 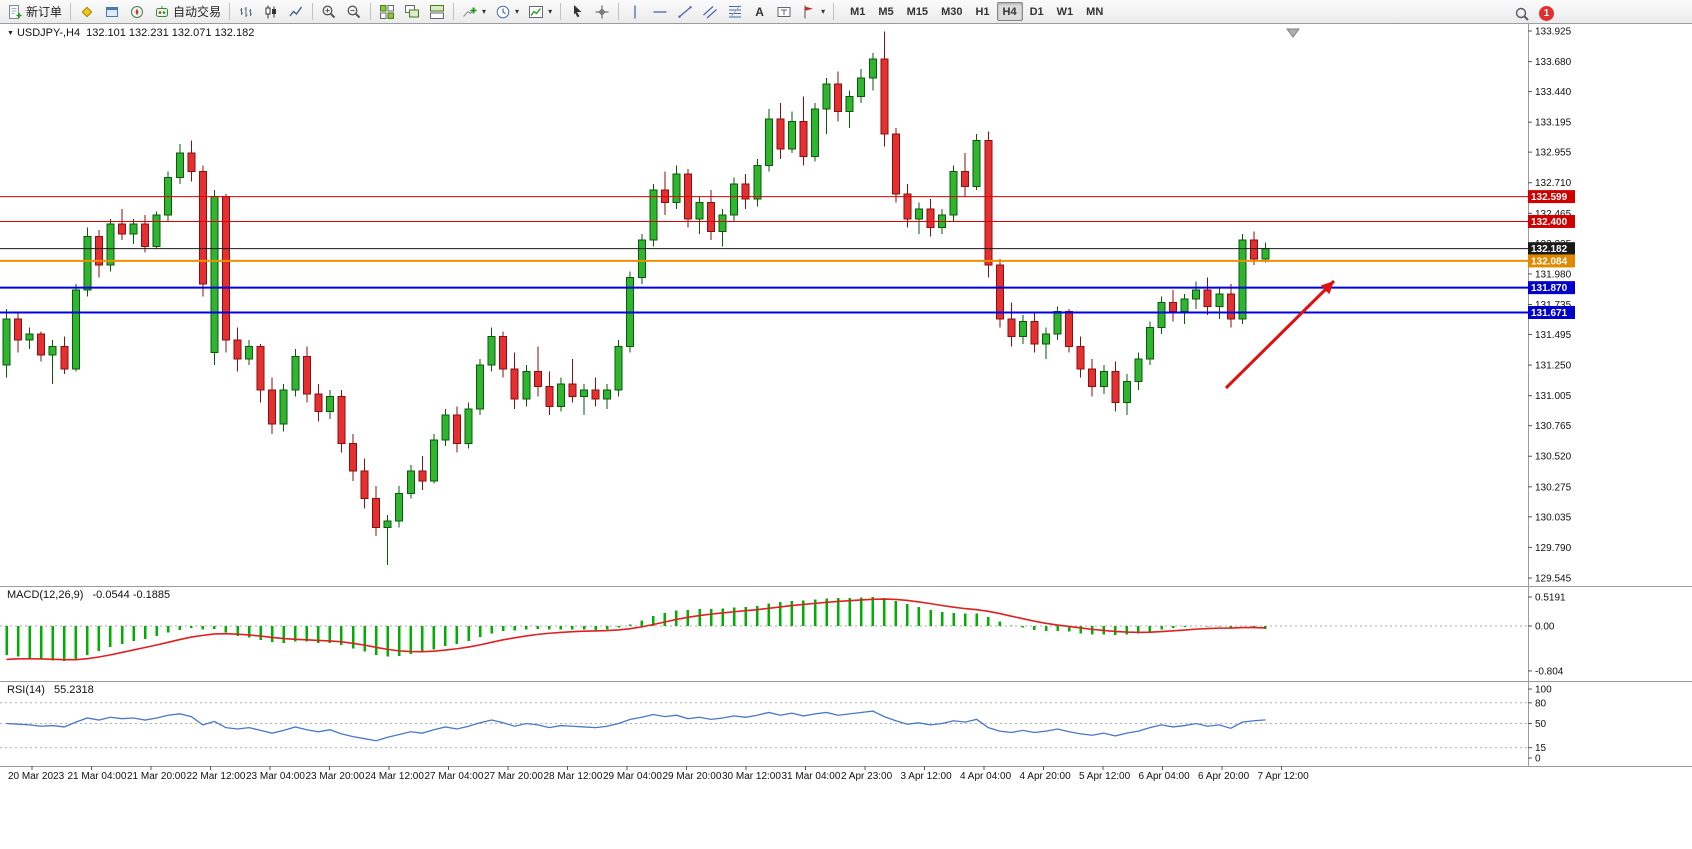 What do you see at coordinates (271, 11) in the screenshot?
I see `candlestick-chart-button` at bounding box center [271, 11].